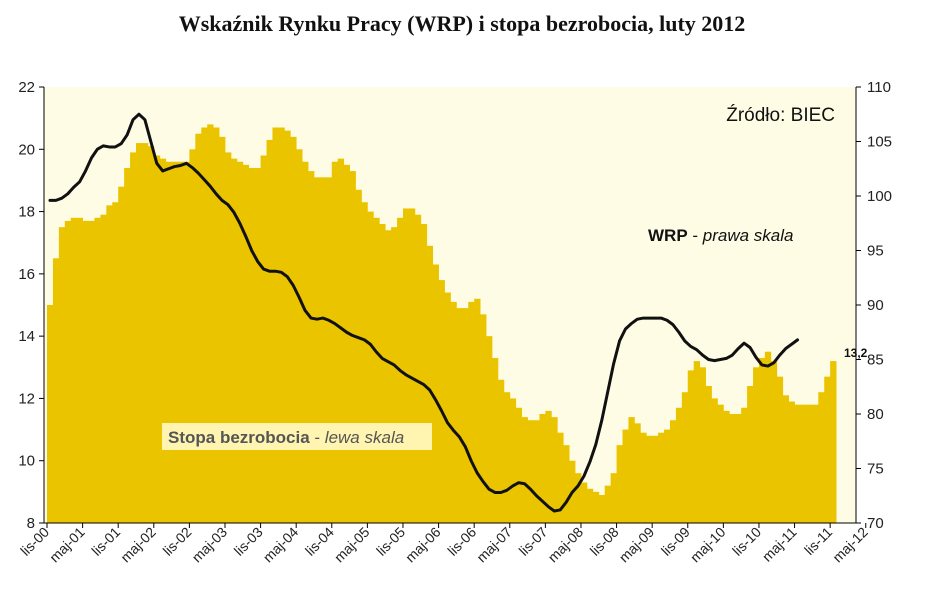  Describe the element at coordinates (26, 212) in the screenshot. I see `left-tick-label: 18` at that location.